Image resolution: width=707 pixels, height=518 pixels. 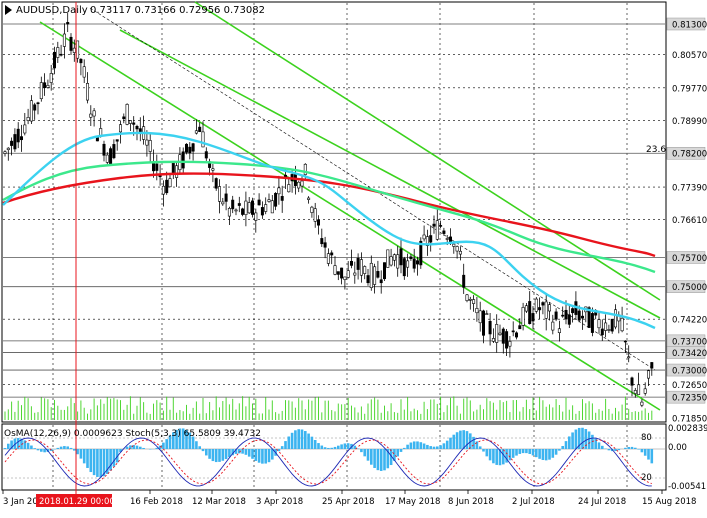 I want to click on price-label: 0.71850, so click(x=689, y=420).